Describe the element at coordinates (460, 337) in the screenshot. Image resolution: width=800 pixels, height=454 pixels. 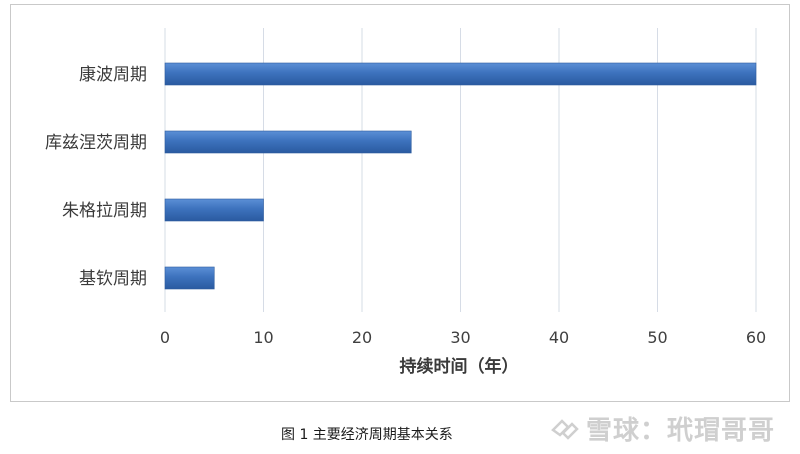
I see `x-tick-label: 30` at that location.